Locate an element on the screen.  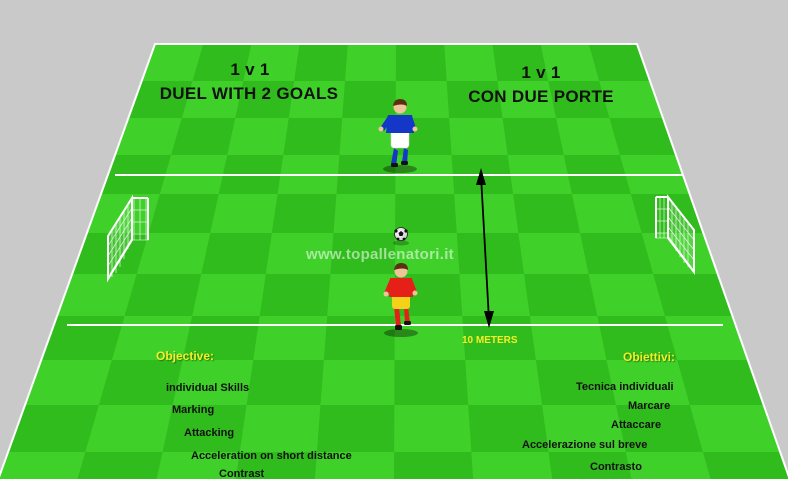
objectives-en-item: Acceleration on short distance is located at coordinates (271, 456).